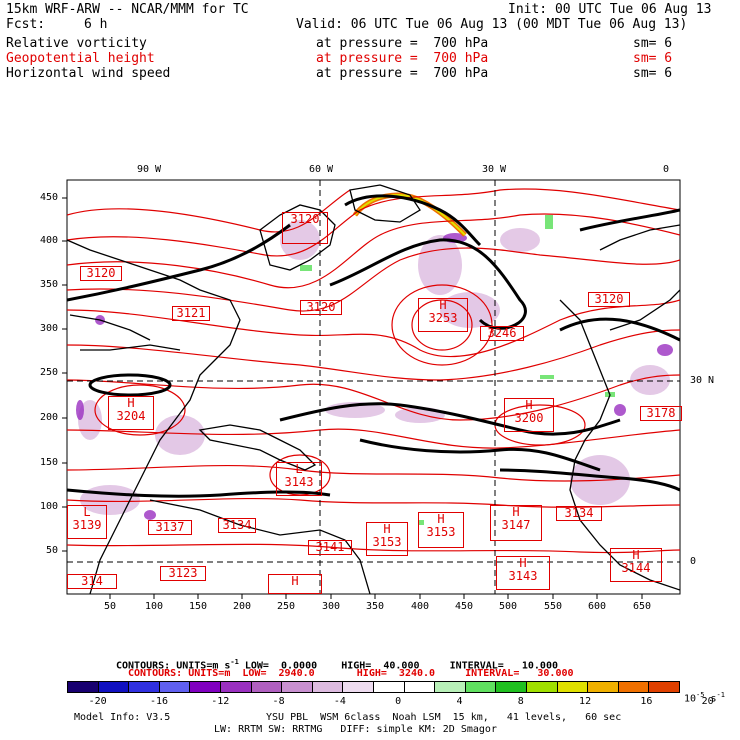  I want to click on x-tick-650: 650, so click(642, 606).